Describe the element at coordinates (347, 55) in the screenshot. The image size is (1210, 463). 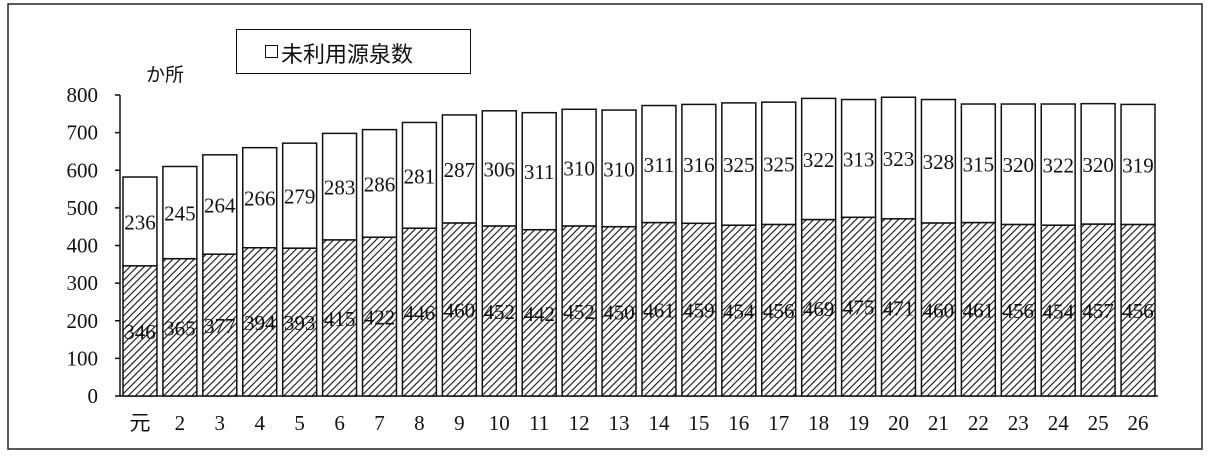
I see `legend-label-unused: 未利用源泉数` at that location.